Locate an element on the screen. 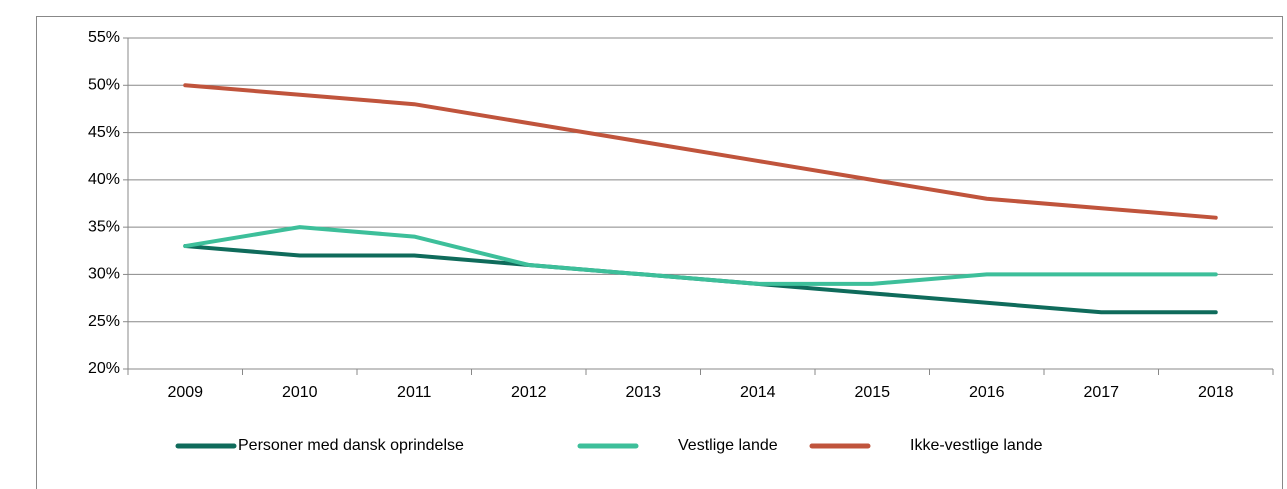 The image size is (1287, 489). x-tick-label: 2018 is located at coordinates (1216, 392).